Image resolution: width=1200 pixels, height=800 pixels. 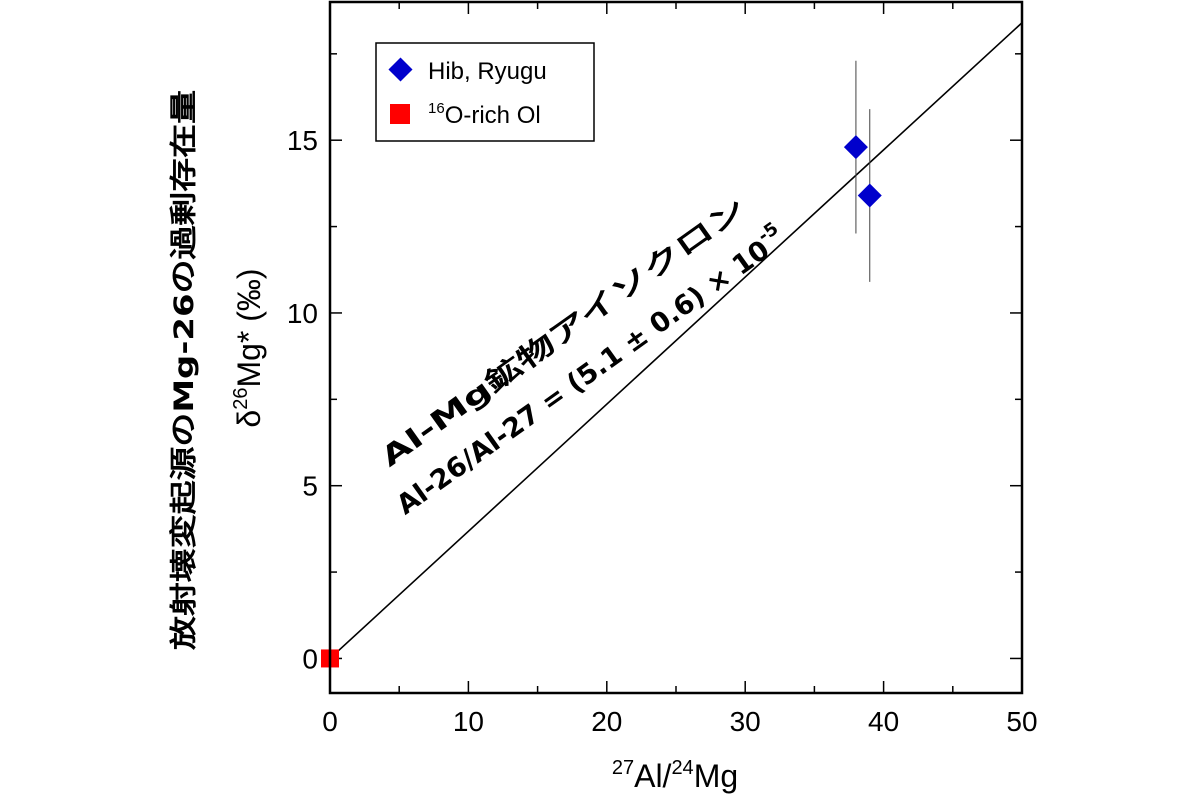 I want to click on annotation-line1: Al-Mg鉱物アイソクロン, so click(x=563, y=333).